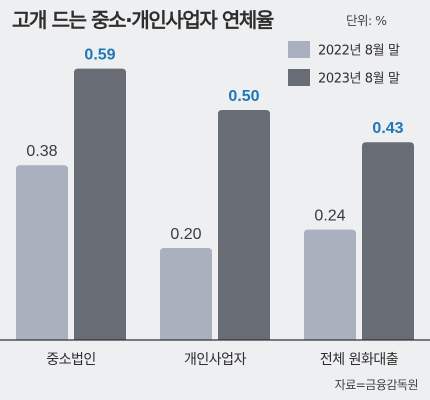 The image size is (430, 400). Describe the element at coordinates (215, 360) in the screenshot. I see `category-label-1: 개인사업자` at that location.